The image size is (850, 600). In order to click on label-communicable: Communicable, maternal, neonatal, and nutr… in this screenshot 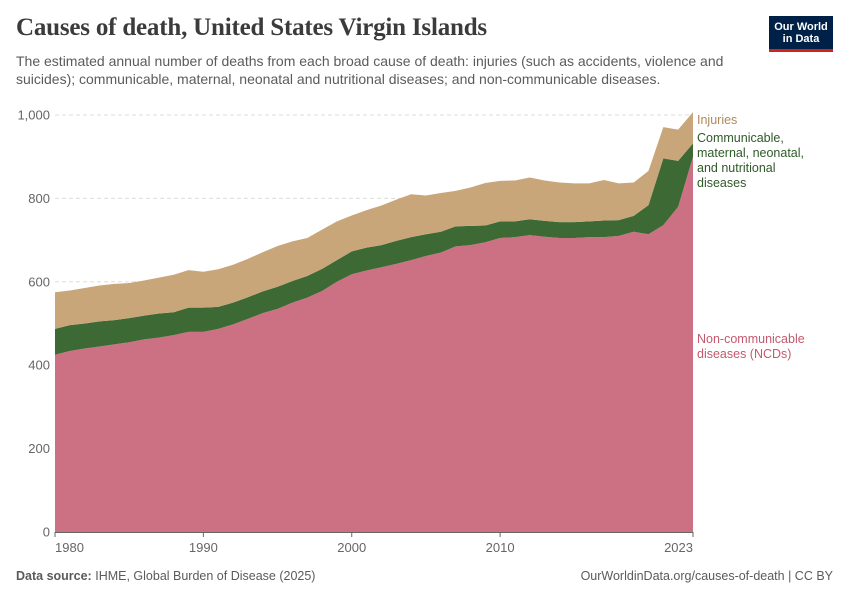, I will do `click(750, 160)`.